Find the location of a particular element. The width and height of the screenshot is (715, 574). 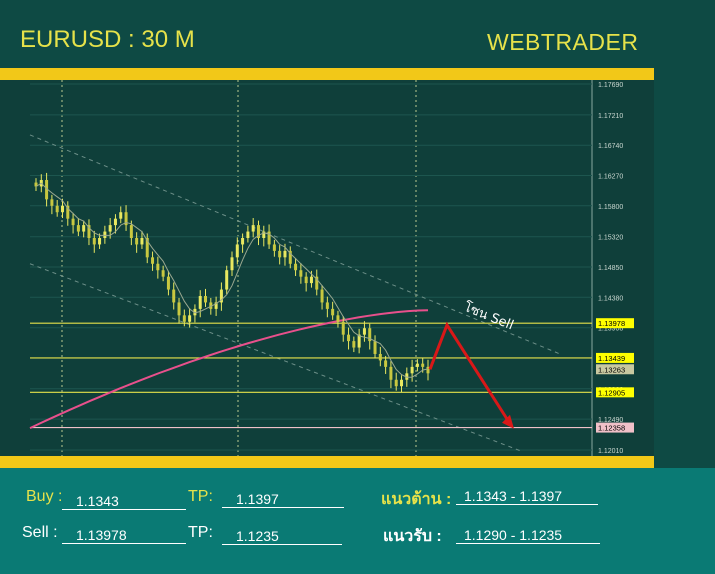

price-tag-label: 1.12358 is located at coordinates (611, 428).